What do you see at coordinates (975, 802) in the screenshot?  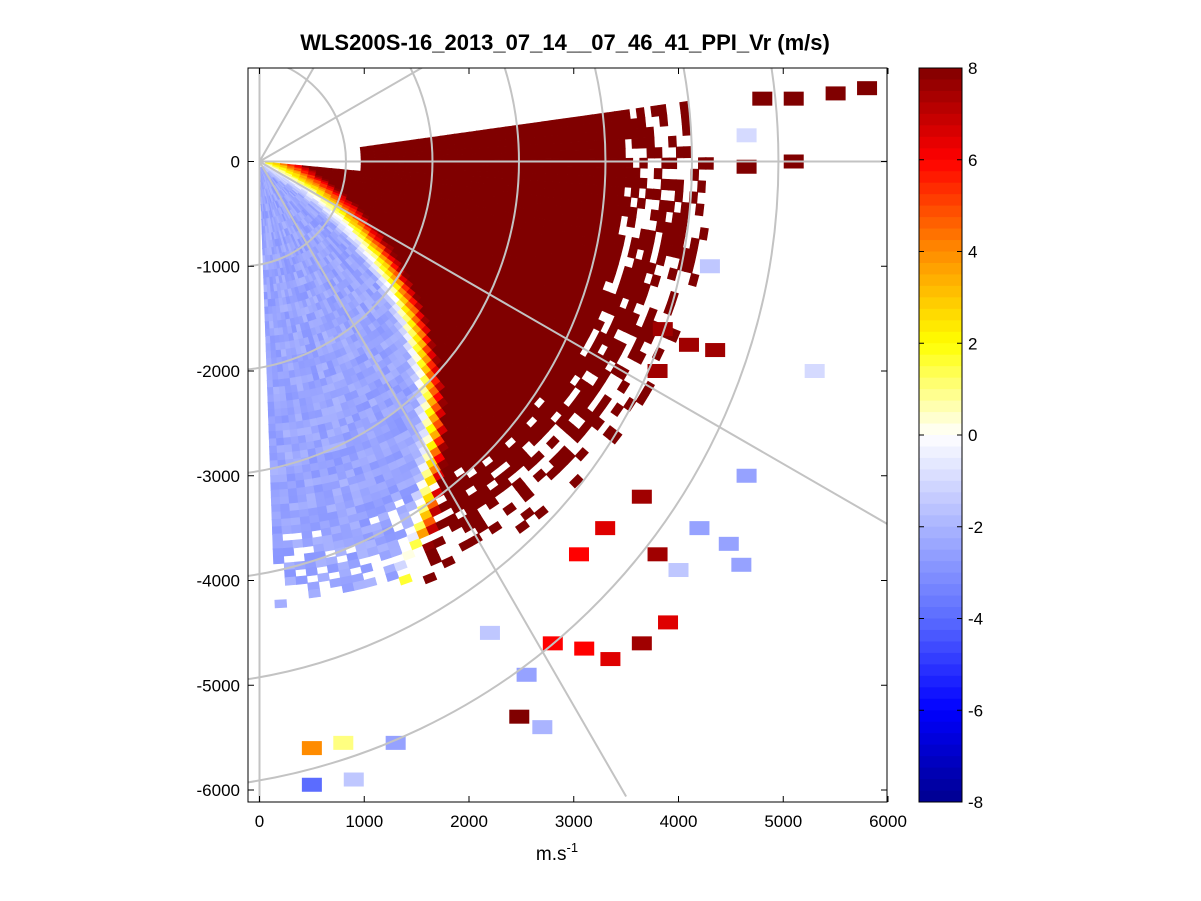 I see `colorbar-tick-label: -8` at bounding box center [975, 802].